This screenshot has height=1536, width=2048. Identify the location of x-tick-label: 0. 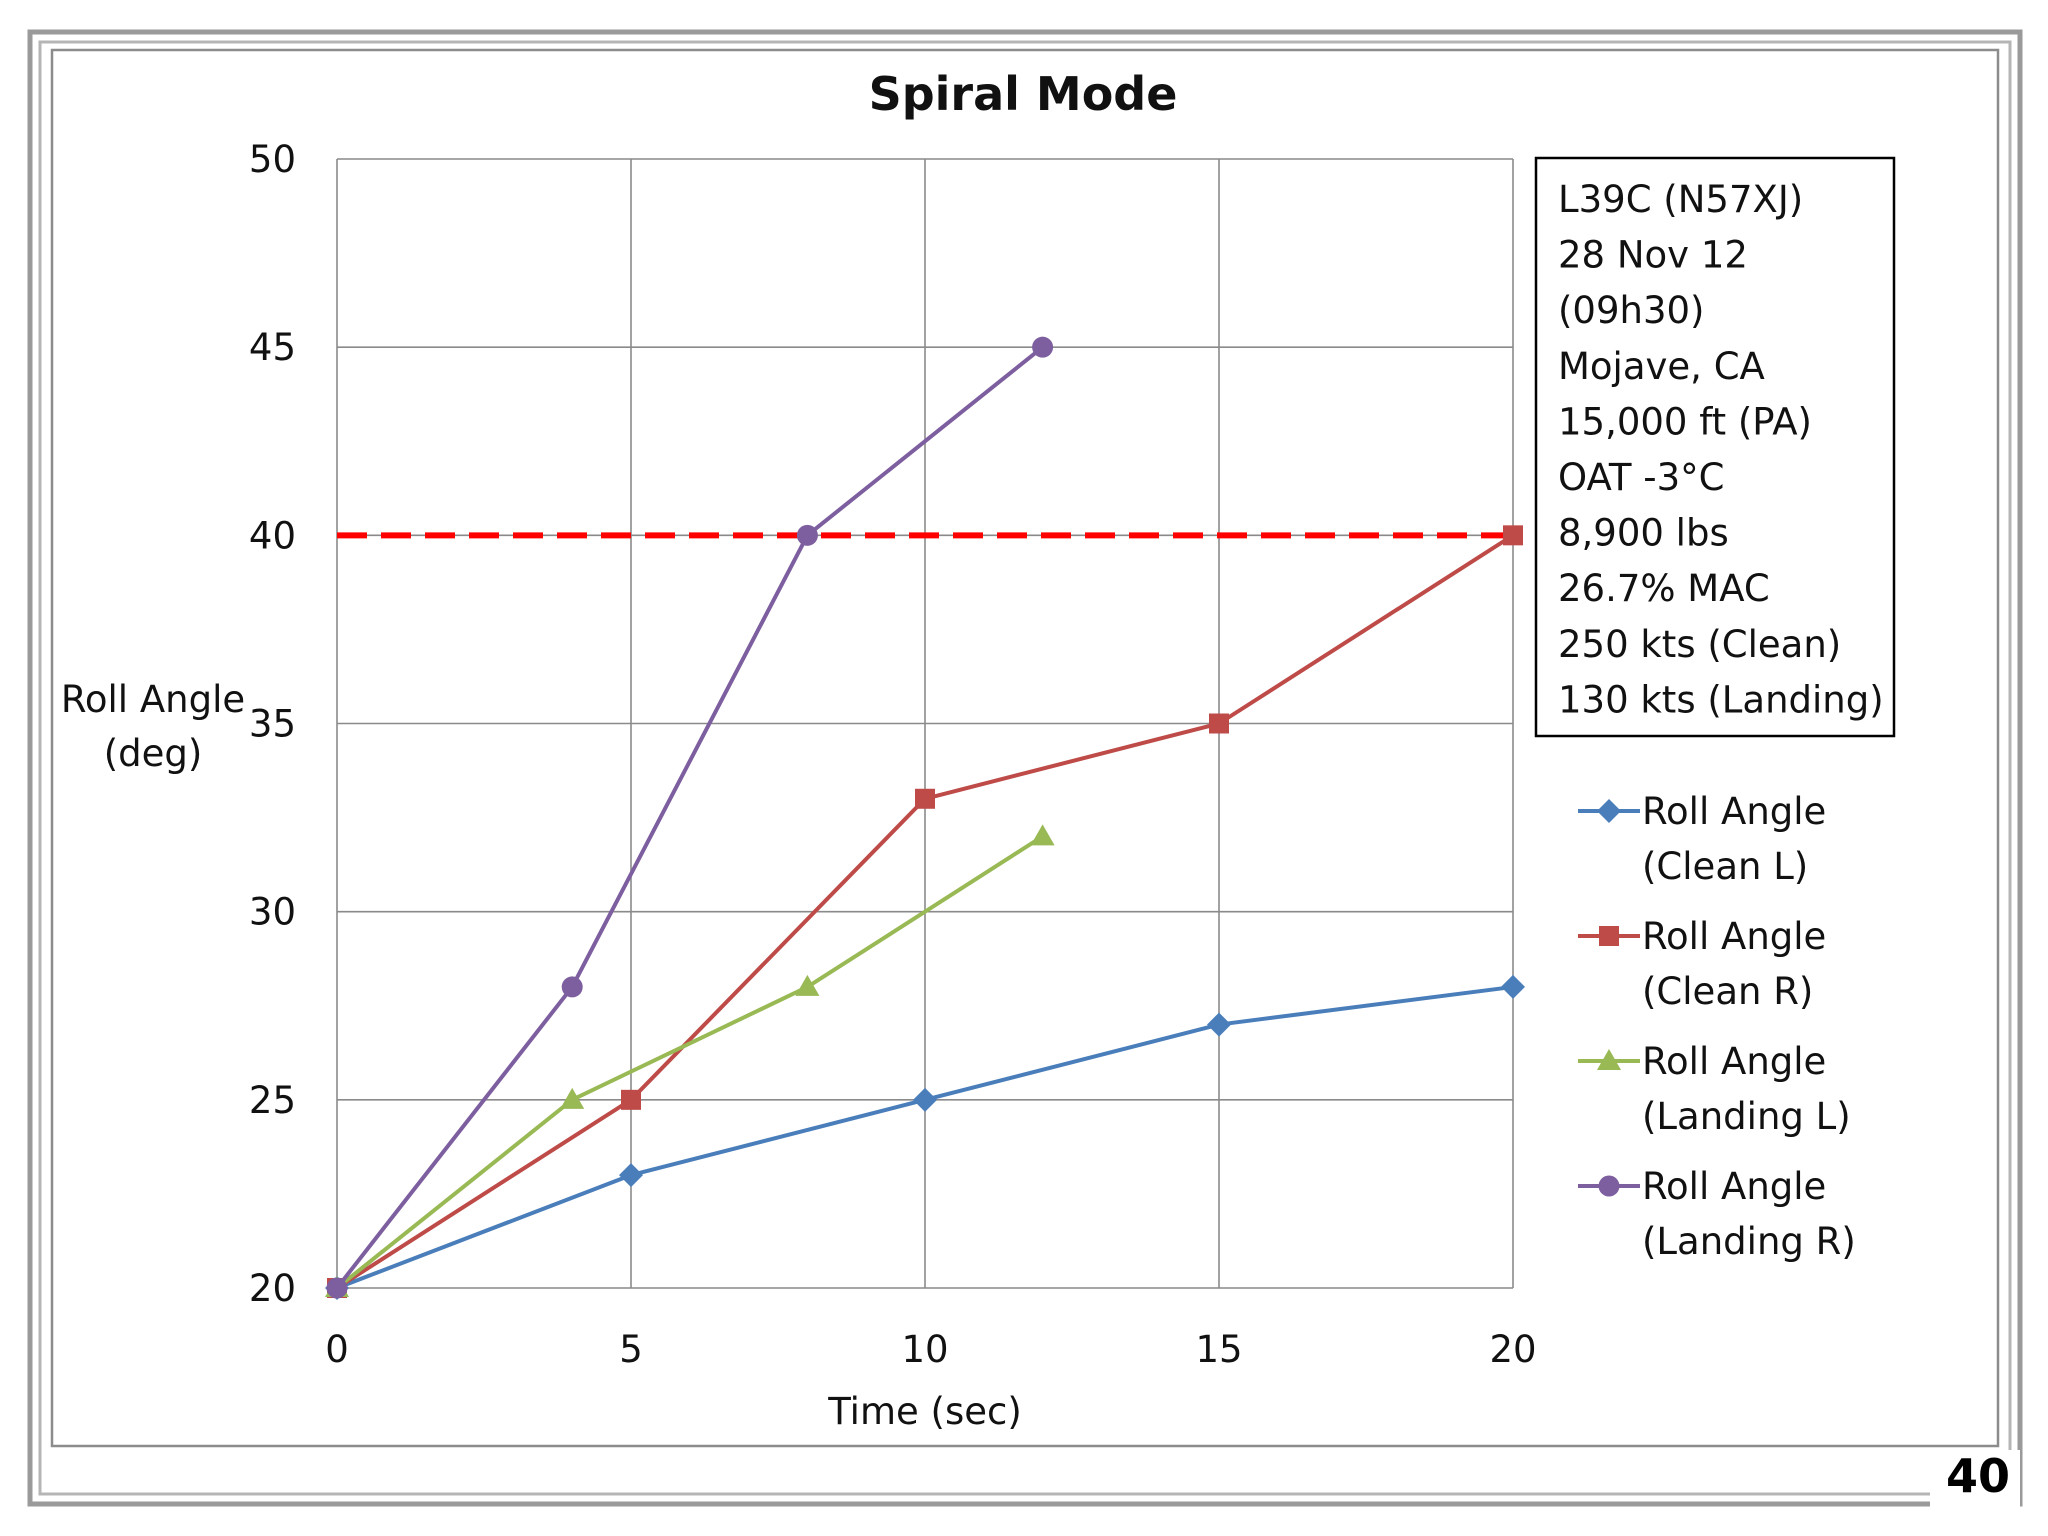
(337, 1349).